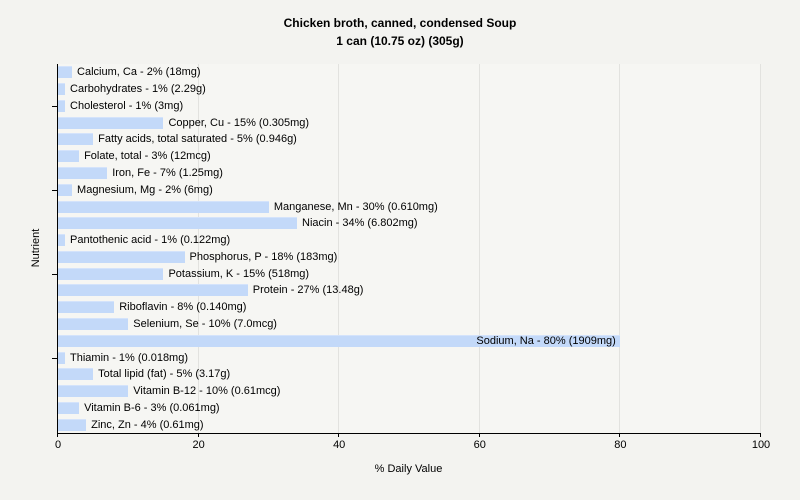 The image size is (800, 500). Describe the element at coordinates (400, 23) in the screenshot. I see `chart-title: Chicken broth, canned, condensed Soup` at that location.